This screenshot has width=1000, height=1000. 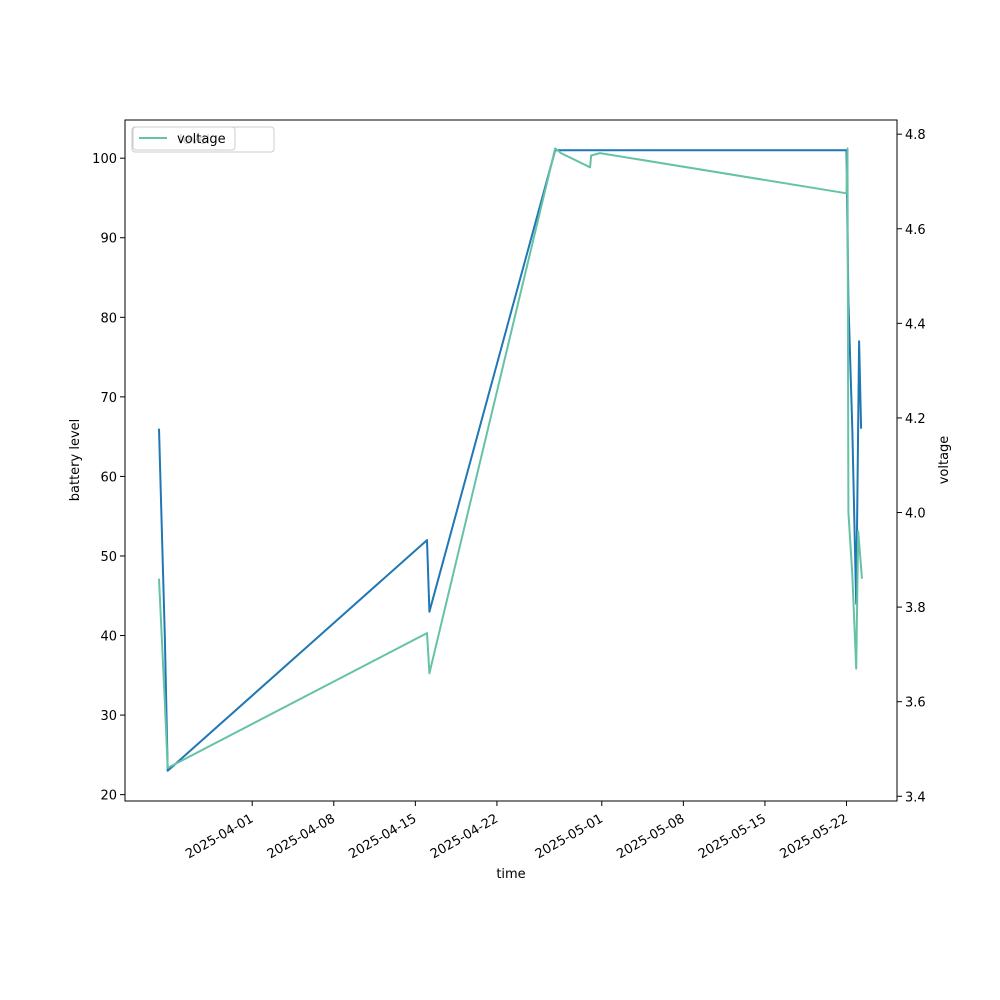 I want to click on y-right-tick-label-2: 3.8, so click(x=915, y=608).